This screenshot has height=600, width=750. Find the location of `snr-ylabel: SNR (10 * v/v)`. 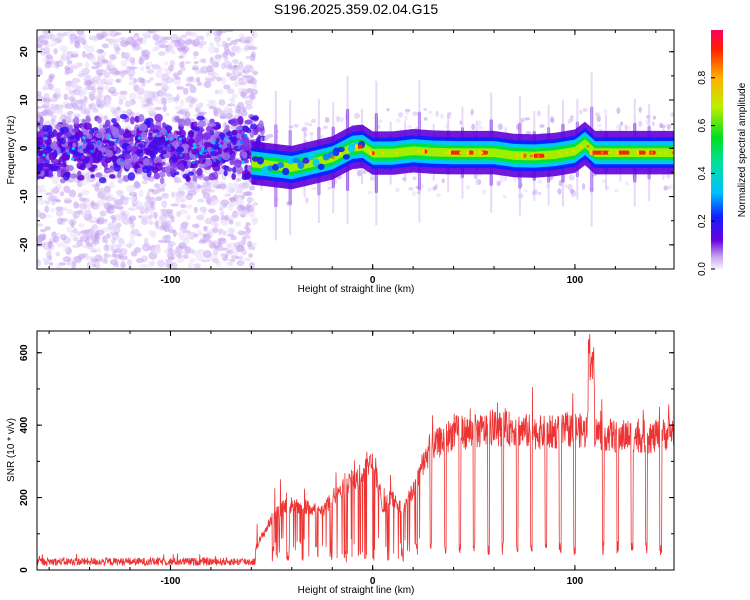

snr-ylabel: SNR (10 * v/v) is located at coordinates (11, 450).